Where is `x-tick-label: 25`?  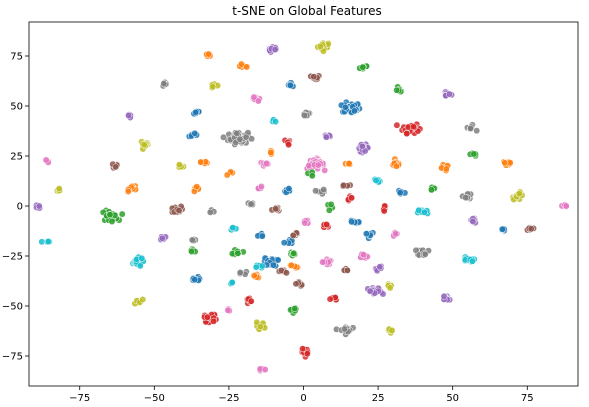
x-tick-label: 25 is located at coordinates (378, 398).